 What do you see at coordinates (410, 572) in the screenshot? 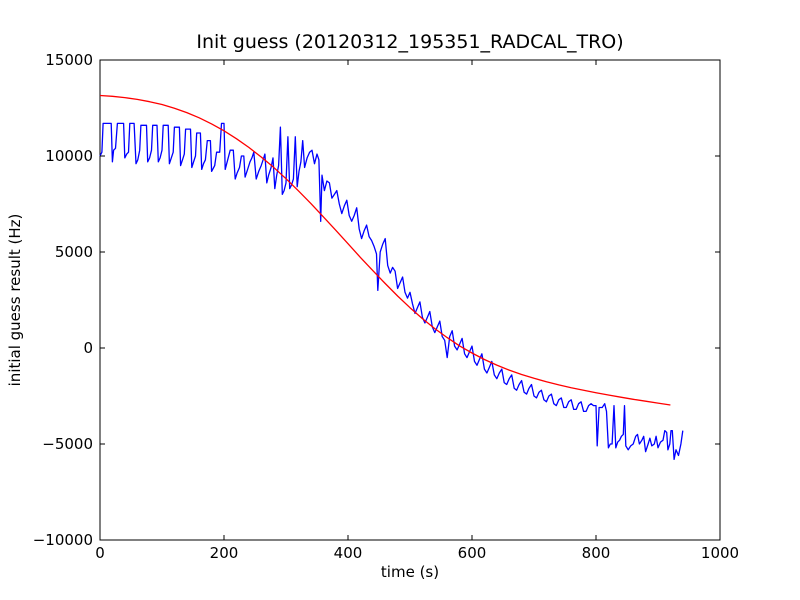
I see `x-axis-label: time (s)` at bounding box center [410, 572].